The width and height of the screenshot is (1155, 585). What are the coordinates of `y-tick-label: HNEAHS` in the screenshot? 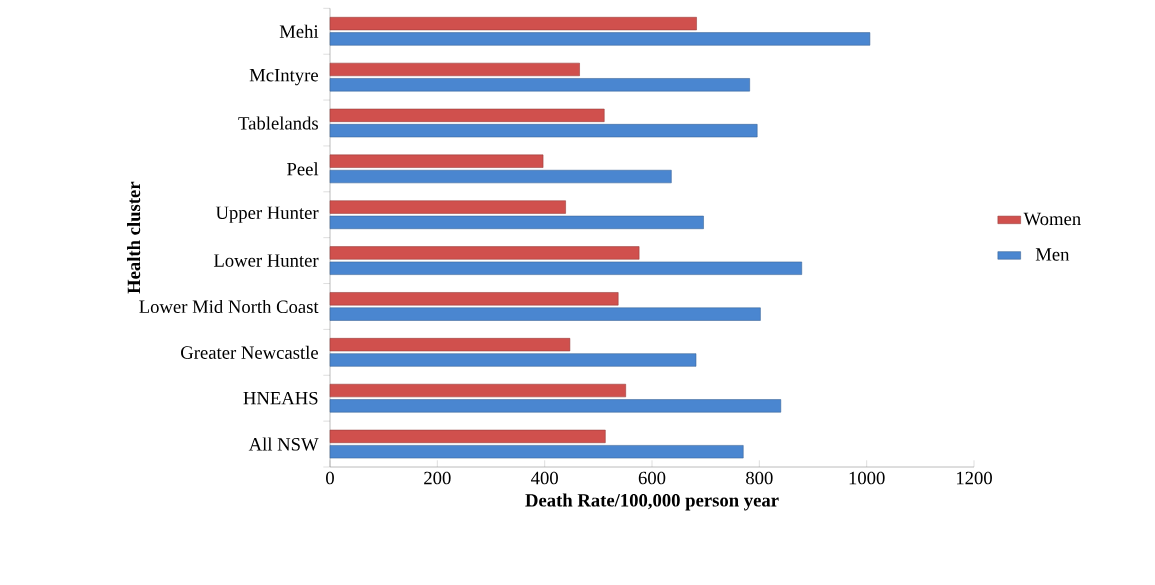 It's located at (280, 398).